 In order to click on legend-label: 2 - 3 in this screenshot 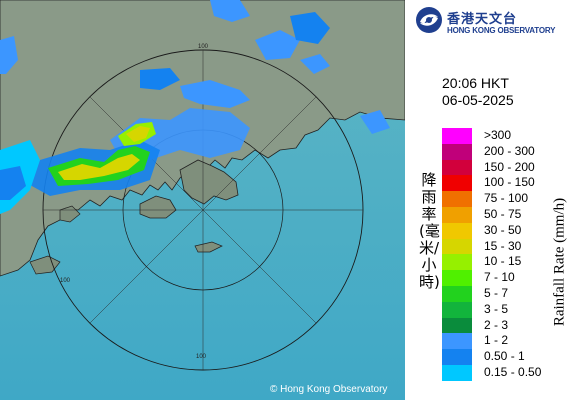, I will do `click(496, 324)`.